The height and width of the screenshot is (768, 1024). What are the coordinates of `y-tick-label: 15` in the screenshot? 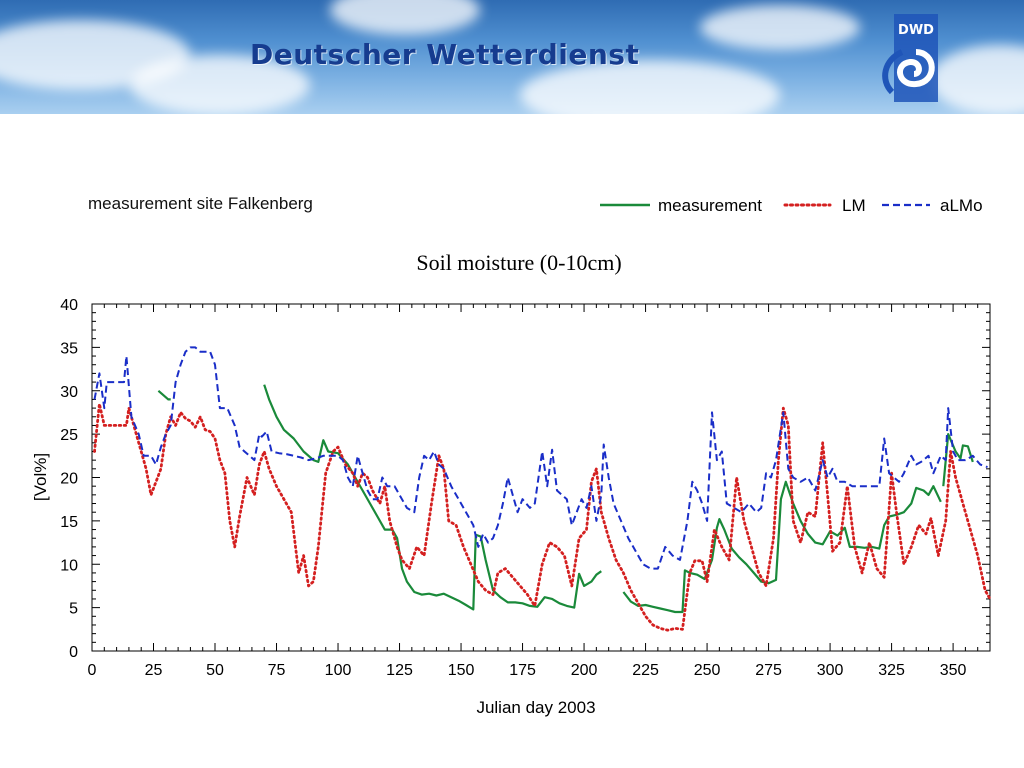 It's located at (69, 522).